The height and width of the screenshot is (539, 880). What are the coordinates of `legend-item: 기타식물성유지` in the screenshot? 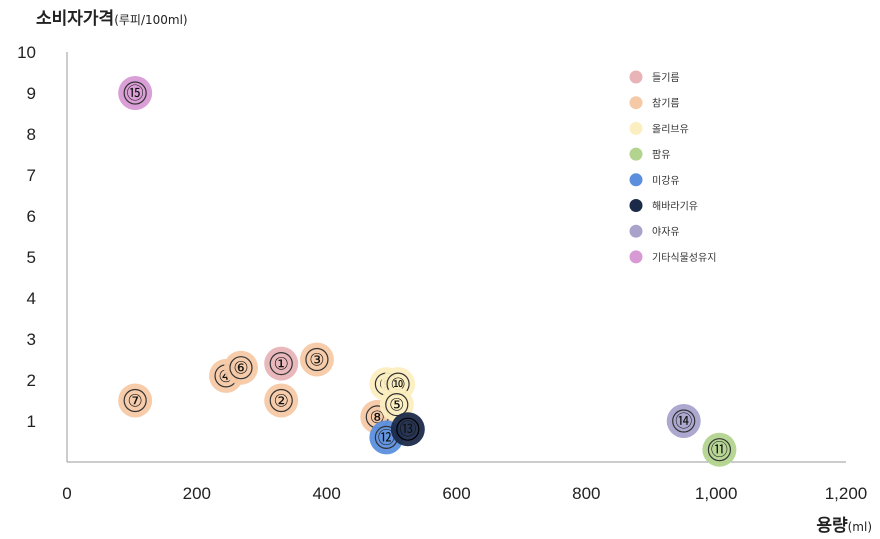 It's located at (672, 257).